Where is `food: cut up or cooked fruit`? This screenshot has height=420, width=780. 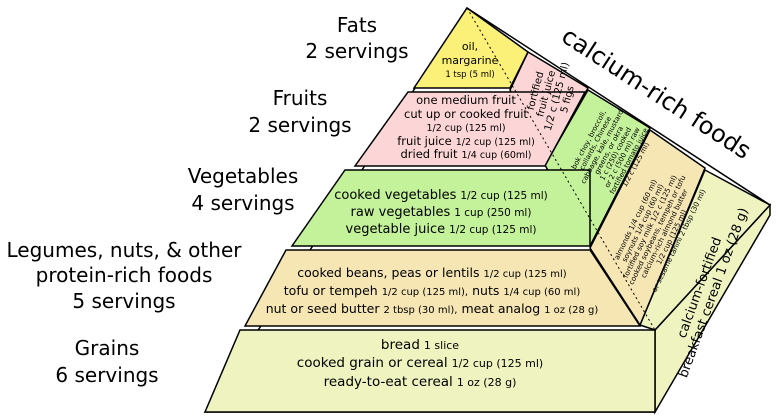
food: cut up or cooked fruit is located at coordinates (466, 114).